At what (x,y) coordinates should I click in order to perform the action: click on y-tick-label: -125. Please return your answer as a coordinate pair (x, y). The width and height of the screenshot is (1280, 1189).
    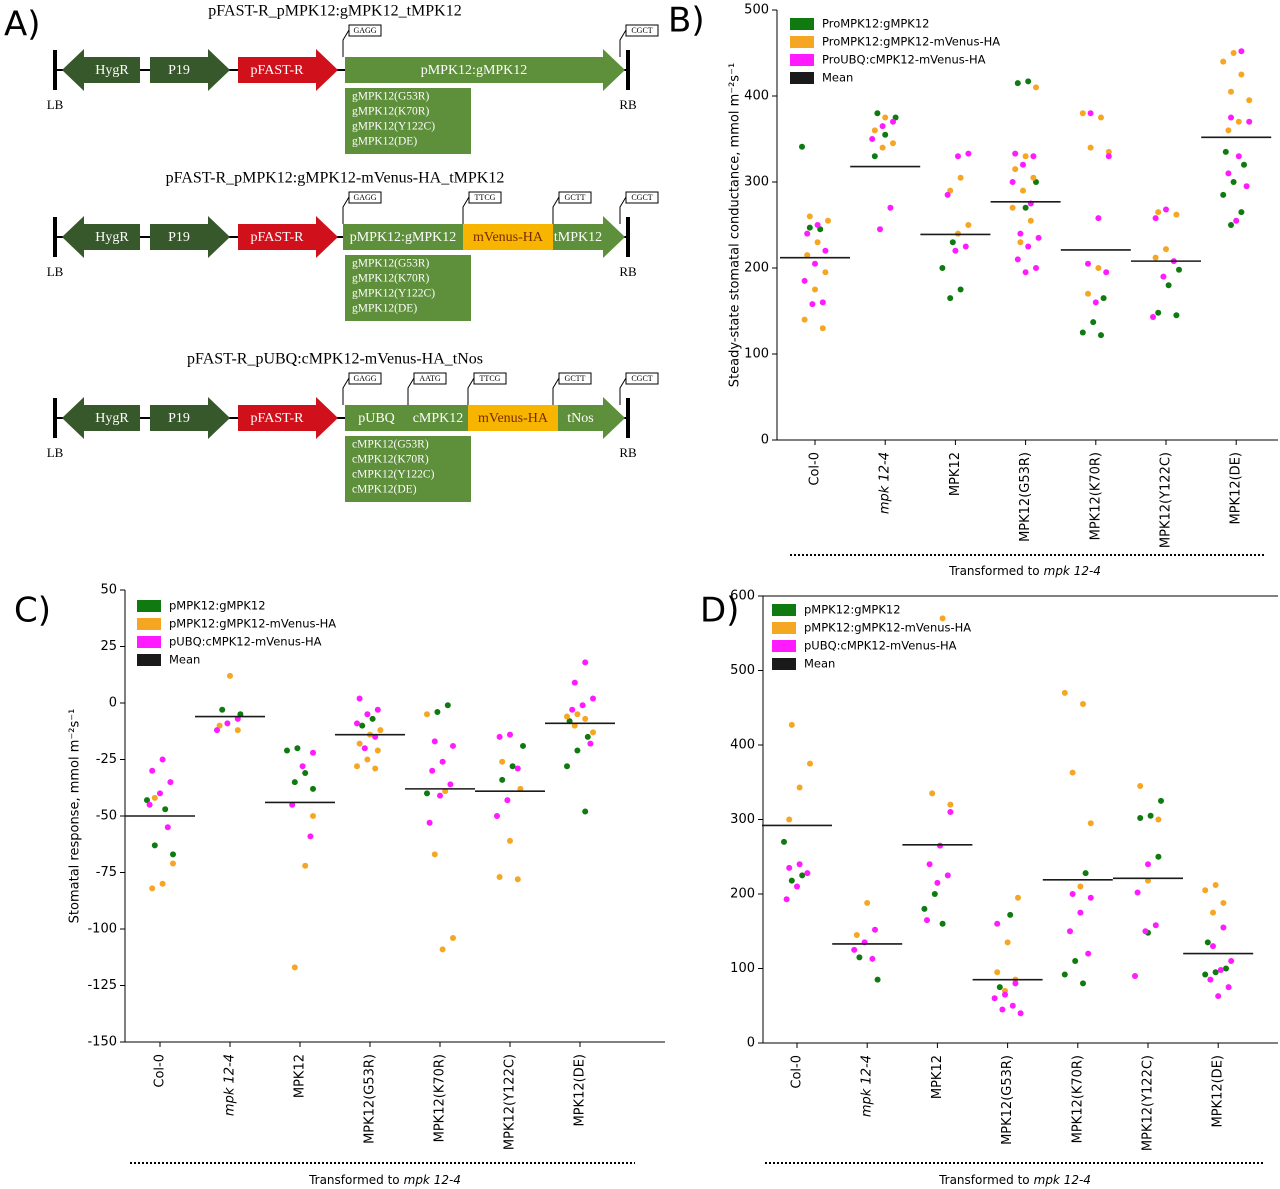
    Looking at the image, I should click on (102, 985).